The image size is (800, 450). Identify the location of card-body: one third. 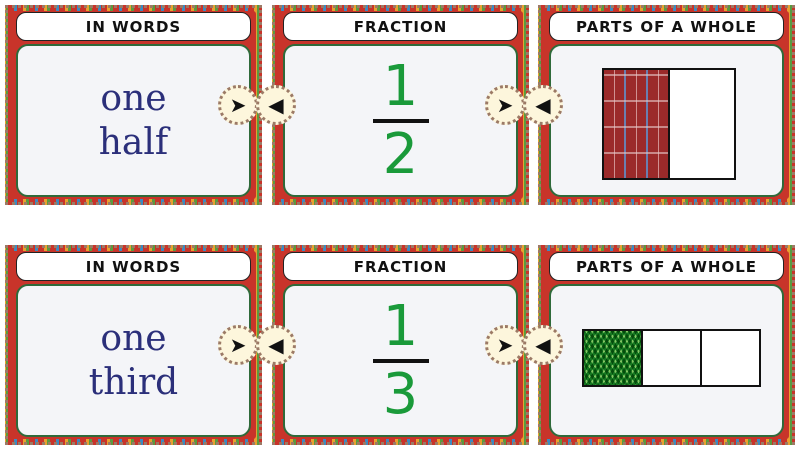
(133, 360).